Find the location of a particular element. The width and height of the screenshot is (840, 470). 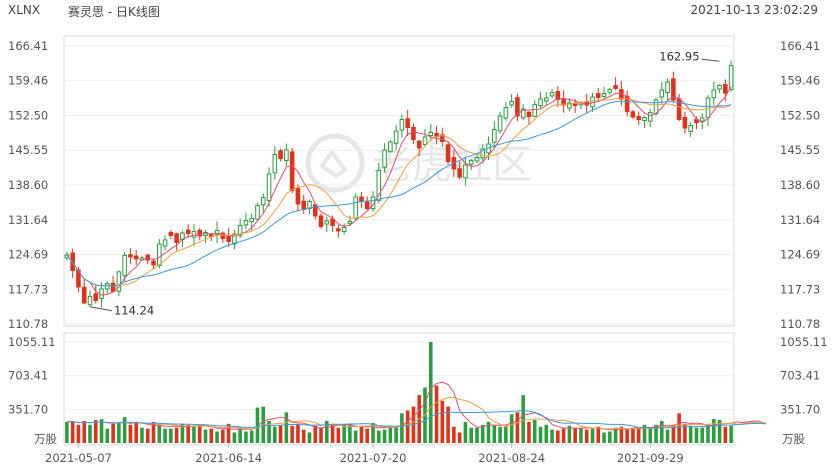

y-tick-label-left: 117.73 is located at coordinates (28, 289).